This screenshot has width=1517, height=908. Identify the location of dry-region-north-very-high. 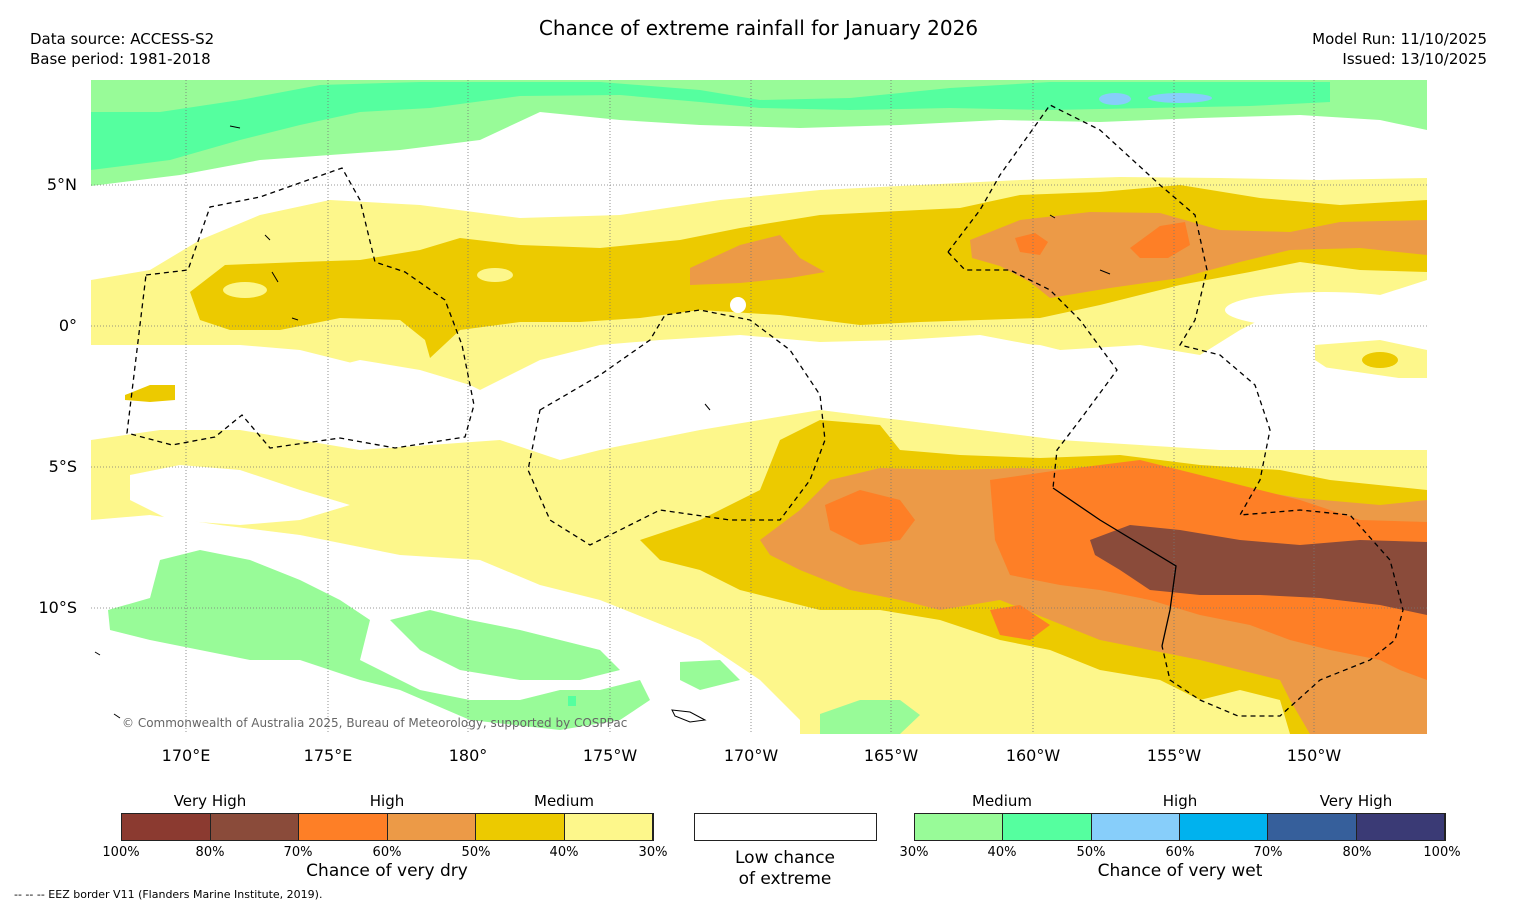
(1031, 244).